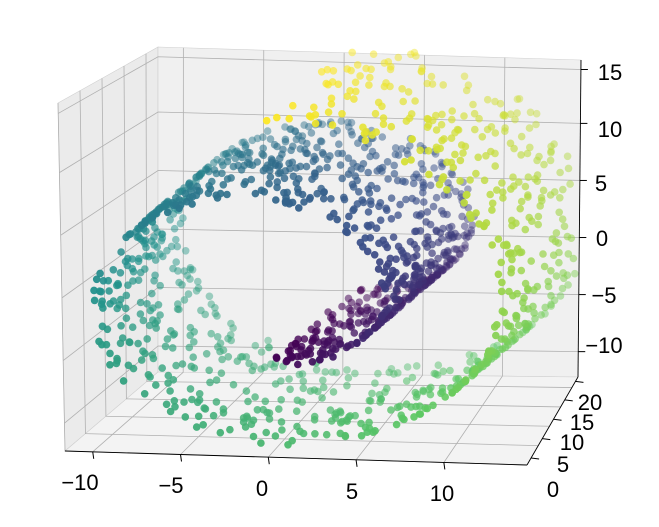  I want to click on x-tick-mark, so click(93, 455).